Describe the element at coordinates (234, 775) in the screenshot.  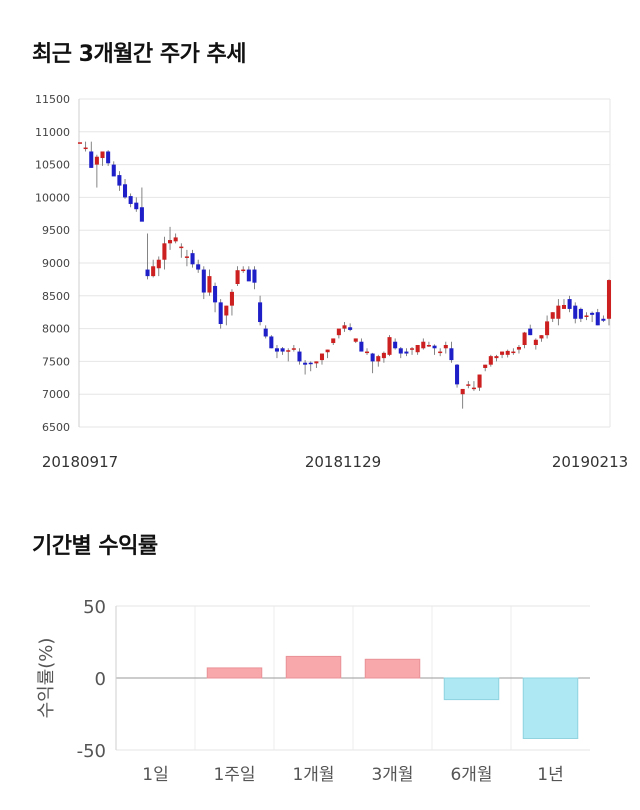
I see `x-category-label: 1주일` at that location.